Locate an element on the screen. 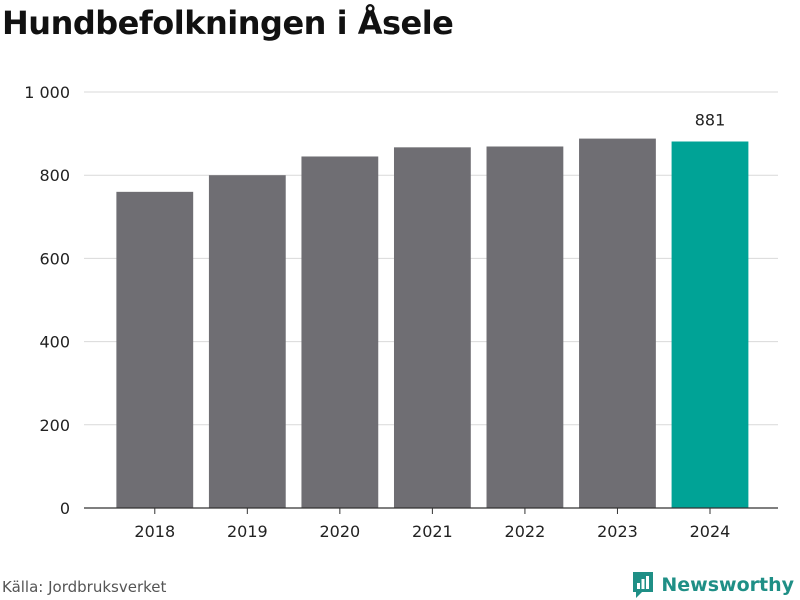 The image size is (800, 600). data-label-2024: 881 is located at coordinates (710, 120).